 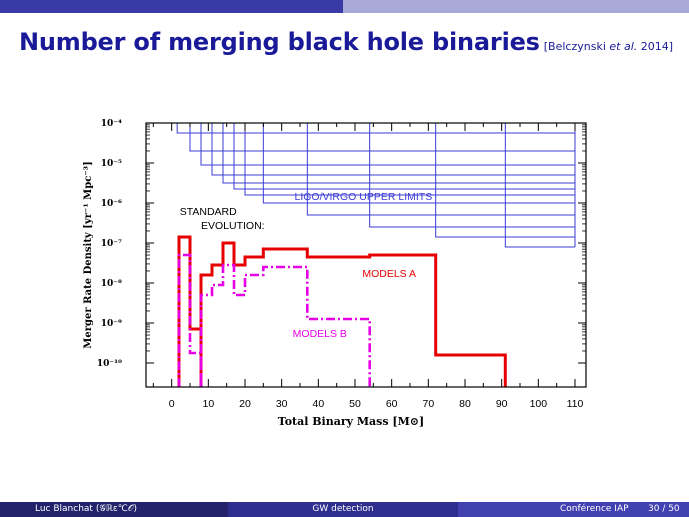 I want to click on footer-talk: GW detection, so click(x=343, y=509).